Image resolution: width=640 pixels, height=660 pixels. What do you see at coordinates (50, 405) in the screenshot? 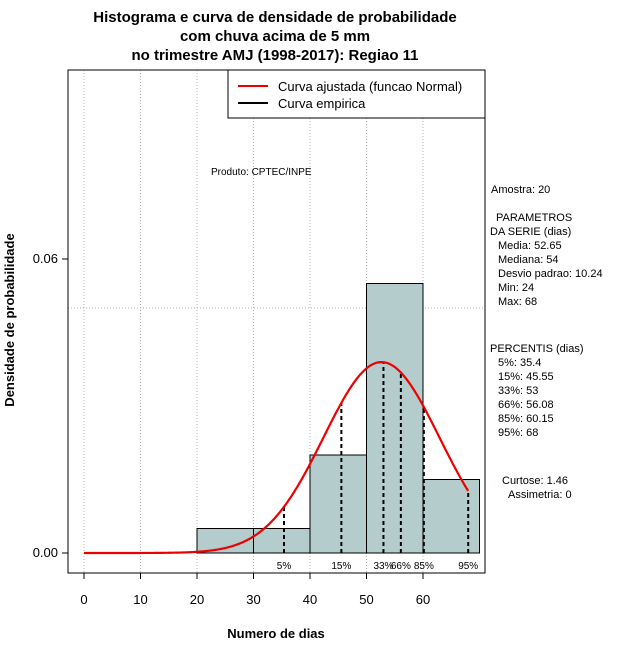
I see `y-axis-ticks: 0.00 0.06` at bounding box center [50, 405].